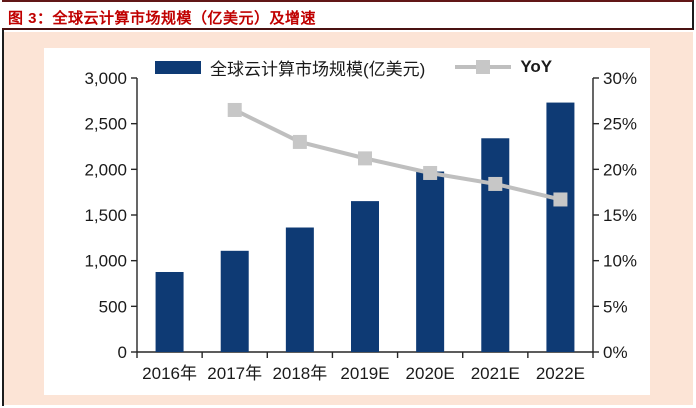 This screenshot has height=408, width=696. Describe the element at coordinates (169, 373) in the screenshot. I see `x-axis-category-label: 2016年` at that location.